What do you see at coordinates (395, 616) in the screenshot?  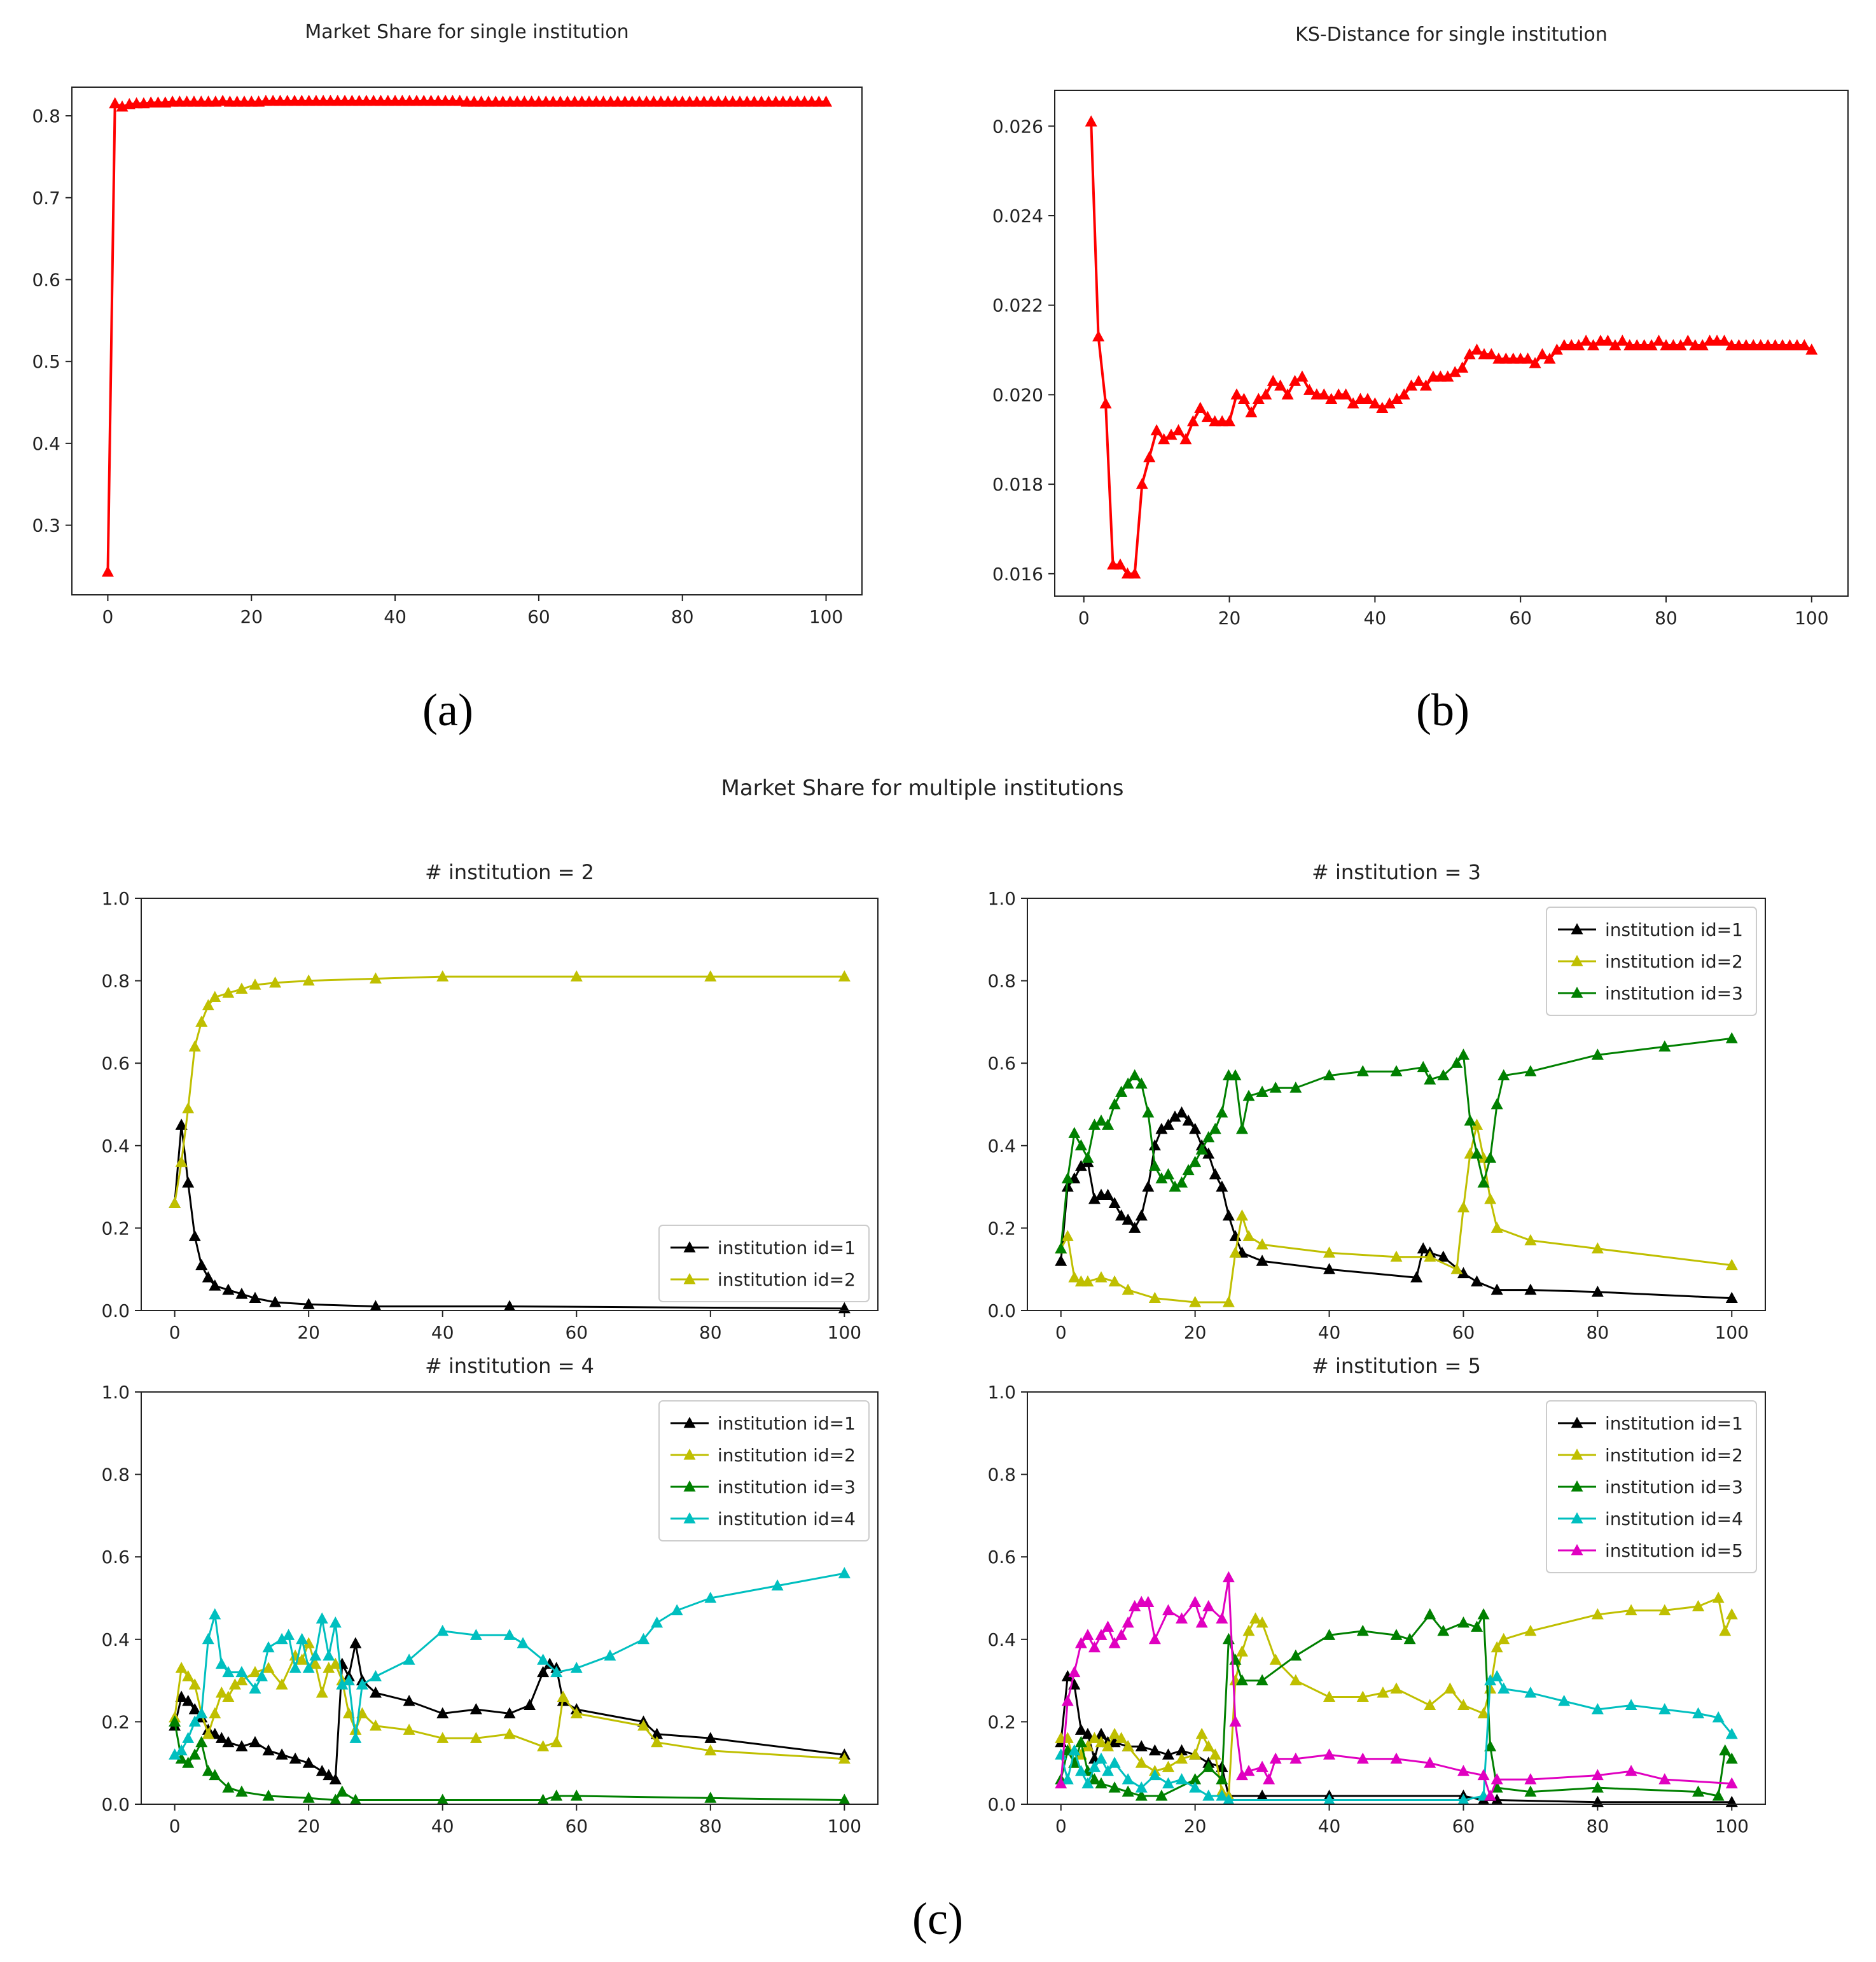 I see `x-tick-label: 40` at bounding box center [395, 616].